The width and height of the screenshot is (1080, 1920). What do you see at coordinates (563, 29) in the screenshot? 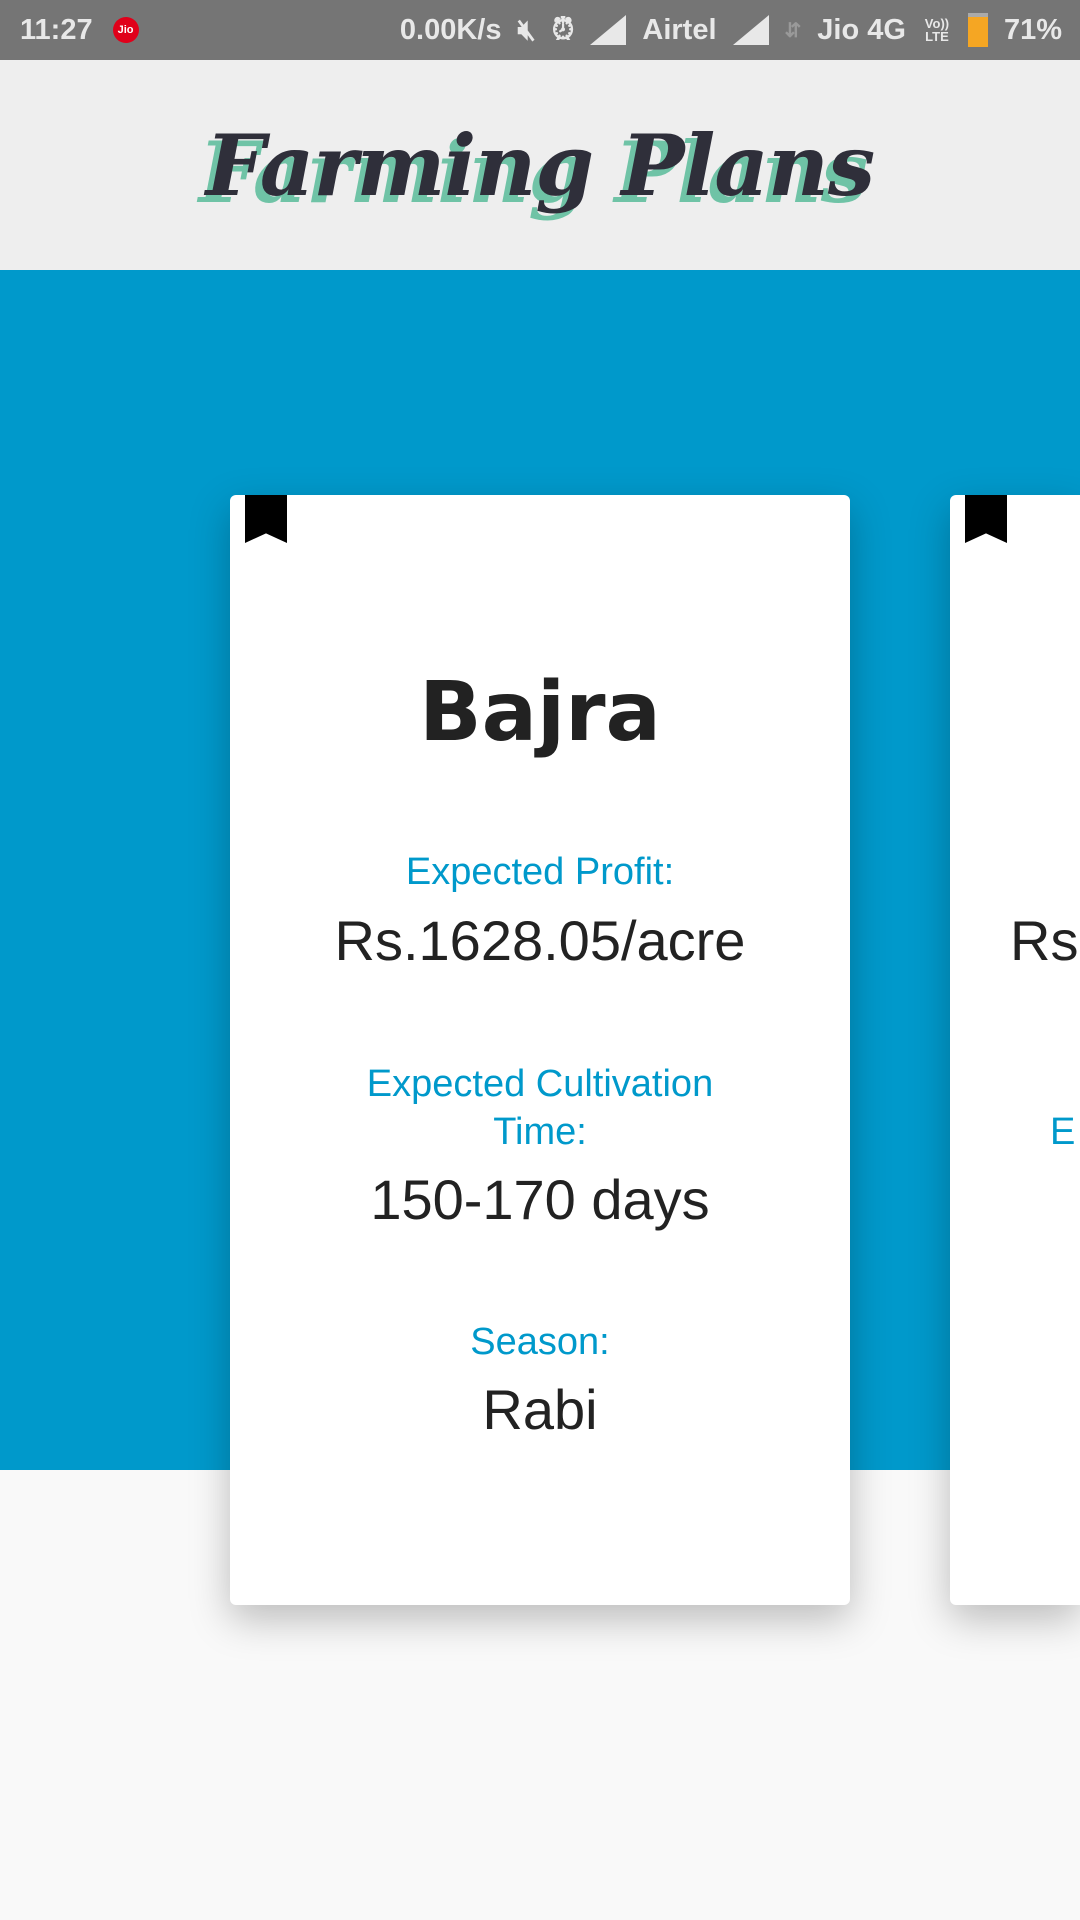
I see `alarm-icon: ⏰︎` at bounding box center [563, 29].